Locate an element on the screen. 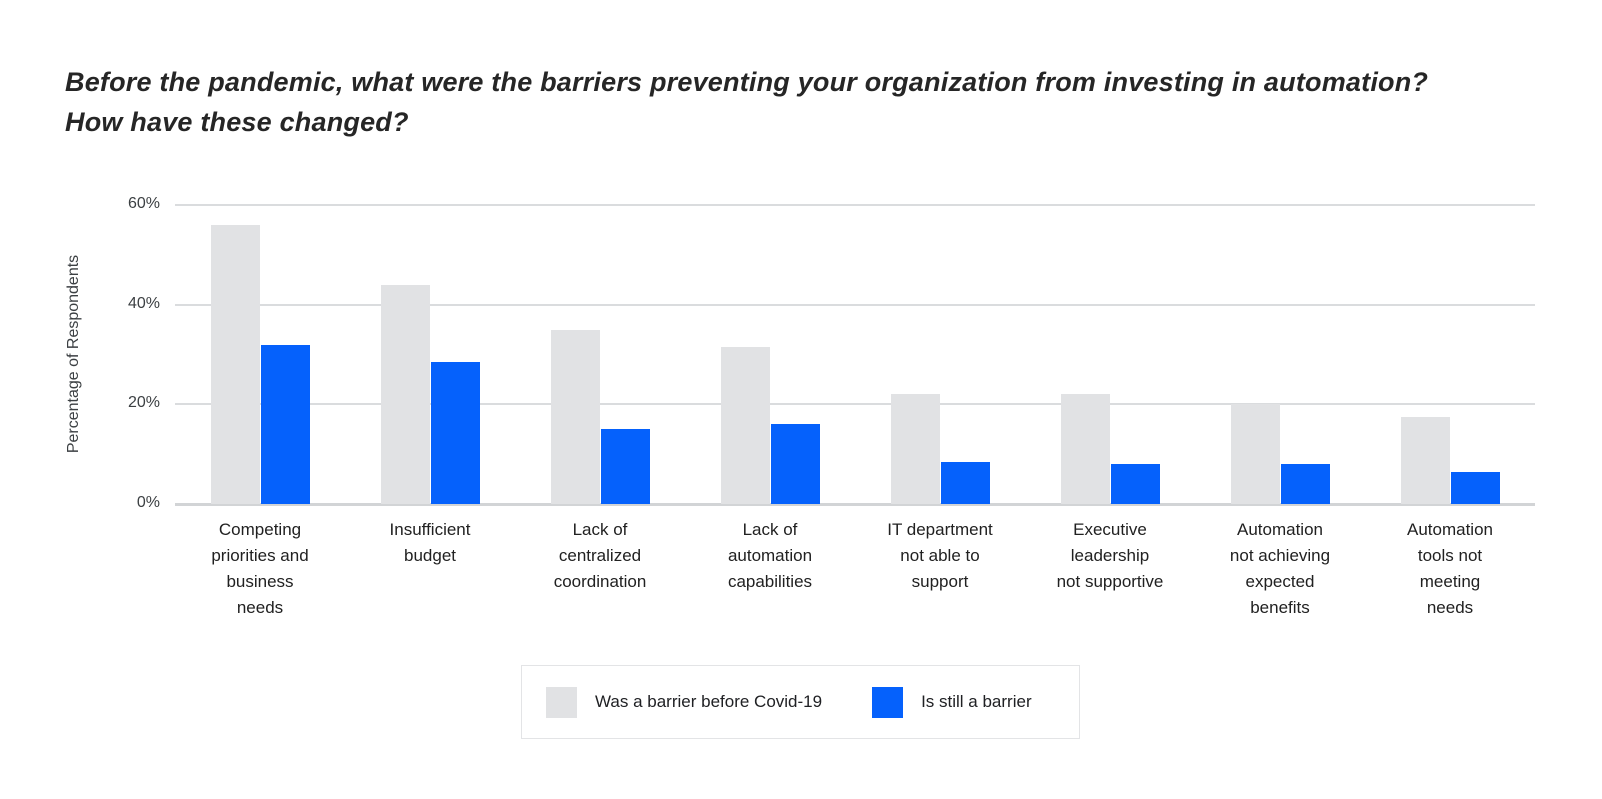 The height and width of the screenshot is (799, 1602). x-label-2: Insufficient budget is located at coordinates (430, 543).